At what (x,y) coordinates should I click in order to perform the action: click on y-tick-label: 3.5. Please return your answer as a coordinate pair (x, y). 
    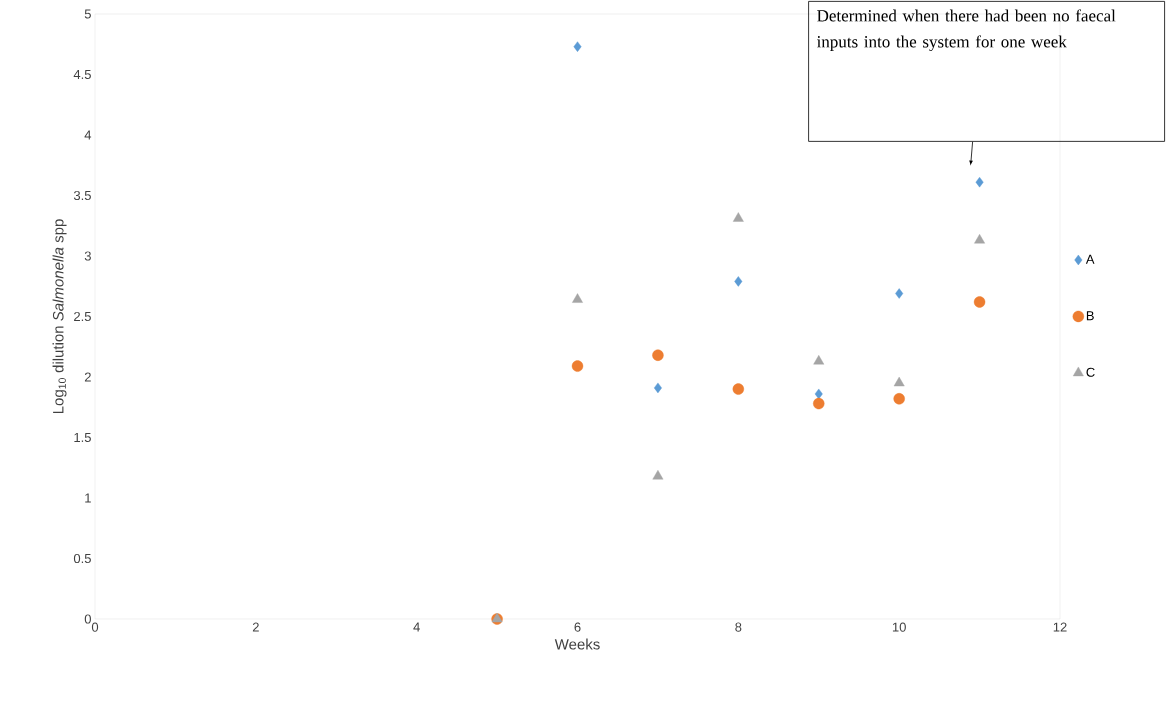
    Looking at the image, I should click on (82, 195).